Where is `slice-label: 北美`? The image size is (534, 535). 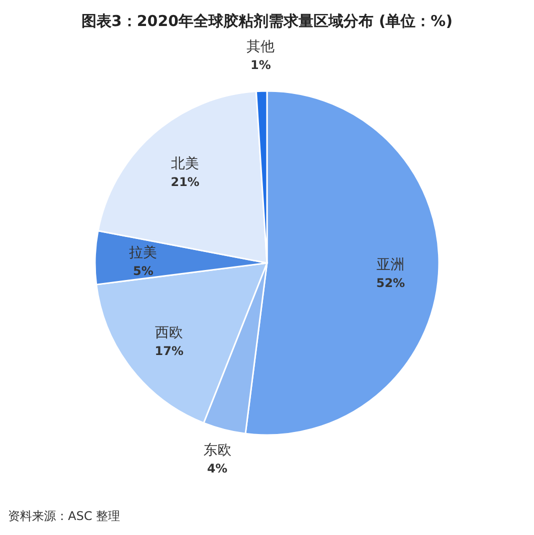 slice-label: 北美 is located at coordinates (185, 164).